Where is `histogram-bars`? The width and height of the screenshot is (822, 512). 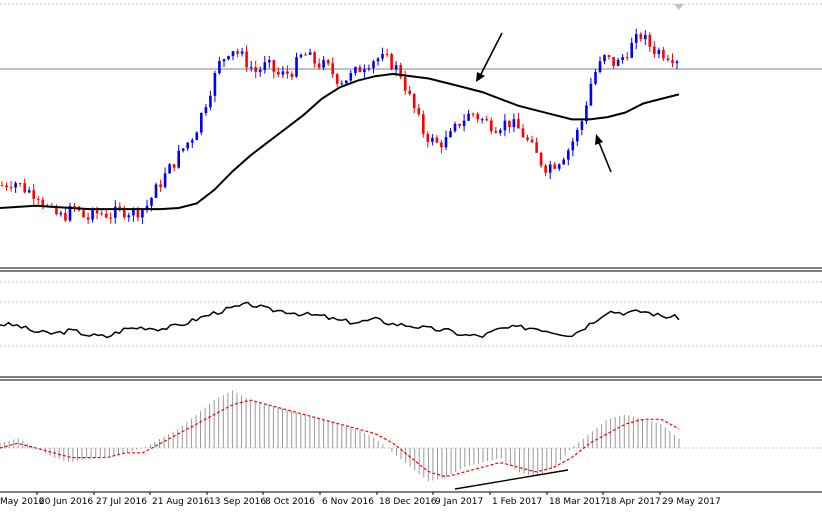
histogram-bars is located at coordinates (340, 436).